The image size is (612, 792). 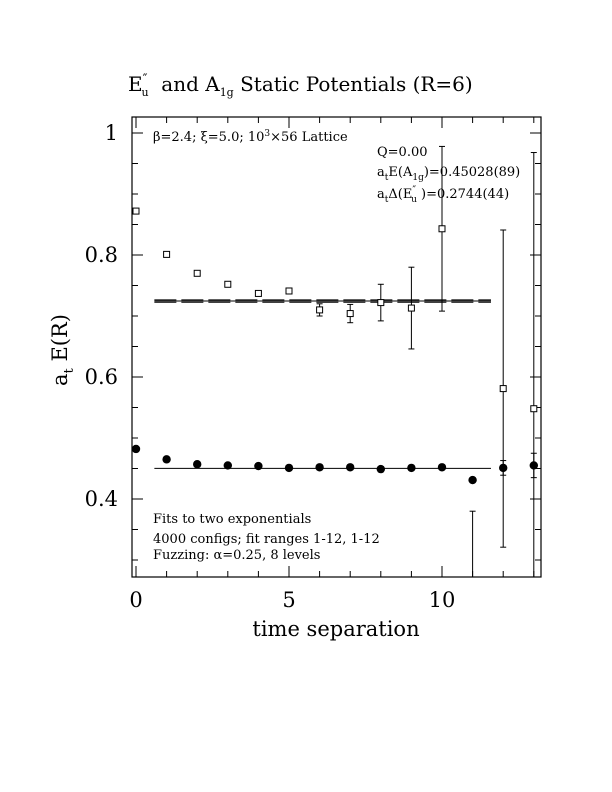 I want to click on gap-annotation: atΔ(E″ u )=0.2744(44), so click(x=443, y=195).